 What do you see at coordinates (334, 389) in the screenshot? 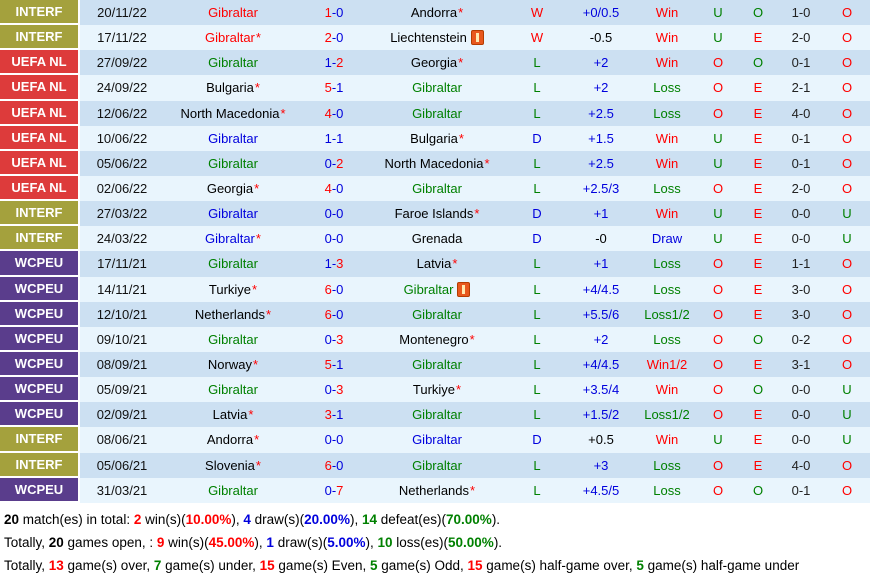
I see `full-time-score: 0-3` at bounding box center [334, 389].